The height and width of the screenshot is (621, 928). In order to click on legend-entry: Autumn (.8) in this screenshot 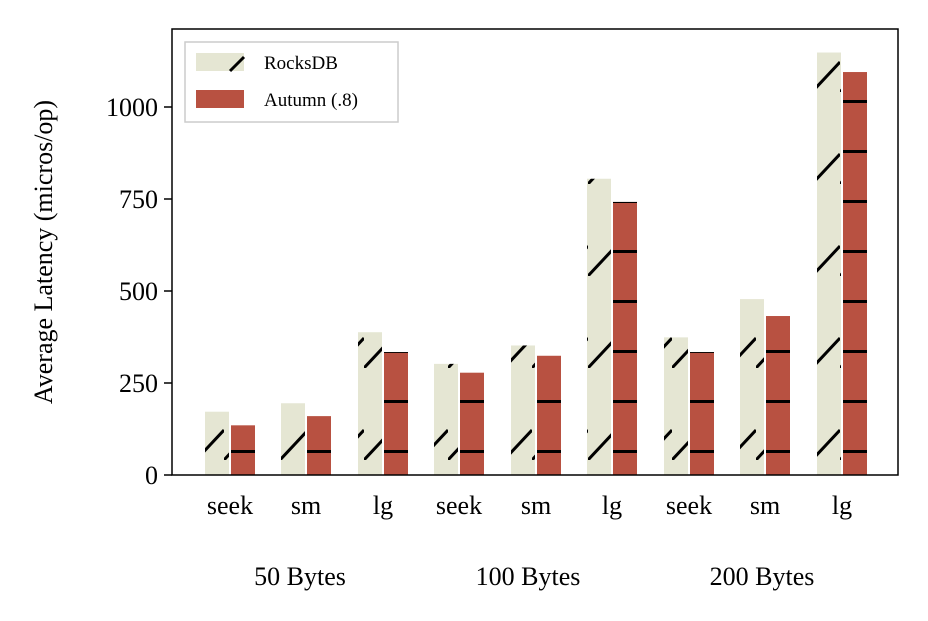, I will do `click(277, 100)`.